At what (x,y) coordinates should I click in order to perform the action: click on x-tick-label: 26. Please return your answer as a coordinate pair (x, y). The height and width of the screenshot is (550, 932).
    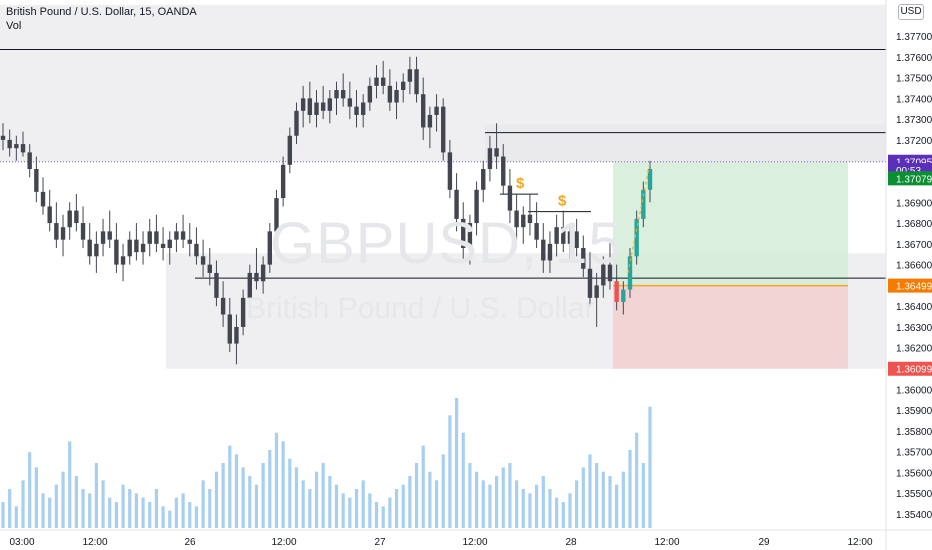
    Looking at the image, I should click on (190, 542).